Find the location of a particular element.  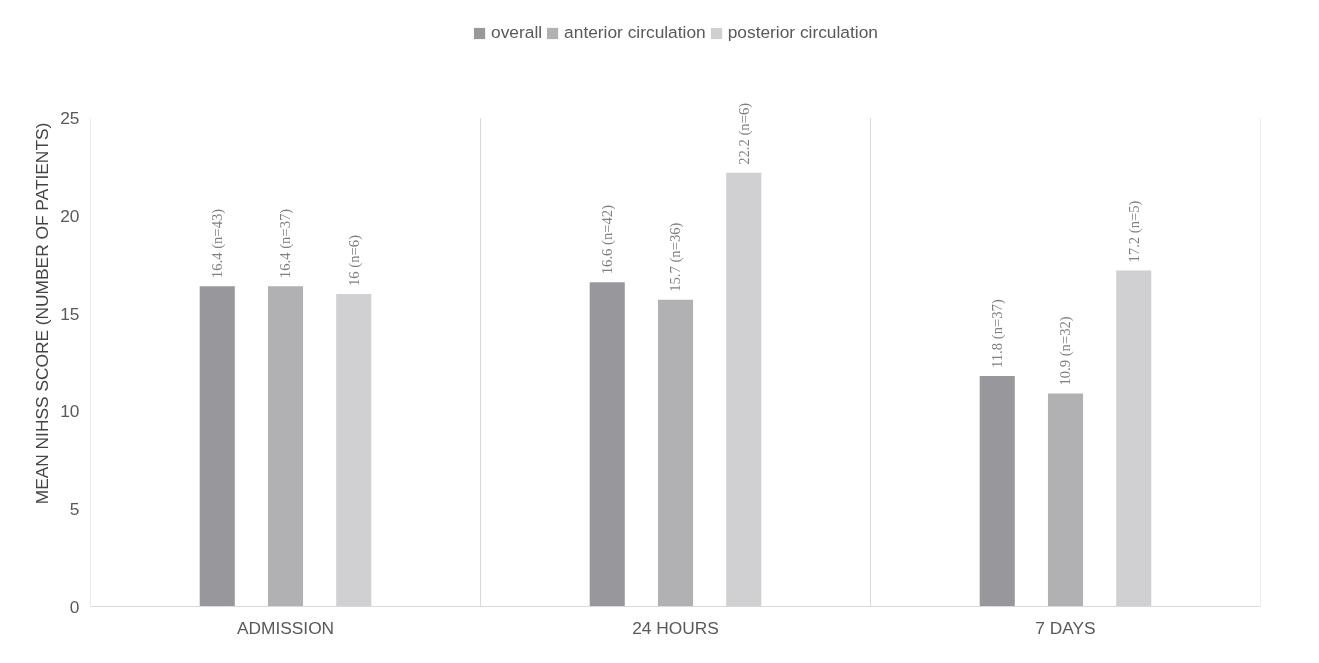

x-tick-label: 7 DAYS is located at coordinates (1065, 627).